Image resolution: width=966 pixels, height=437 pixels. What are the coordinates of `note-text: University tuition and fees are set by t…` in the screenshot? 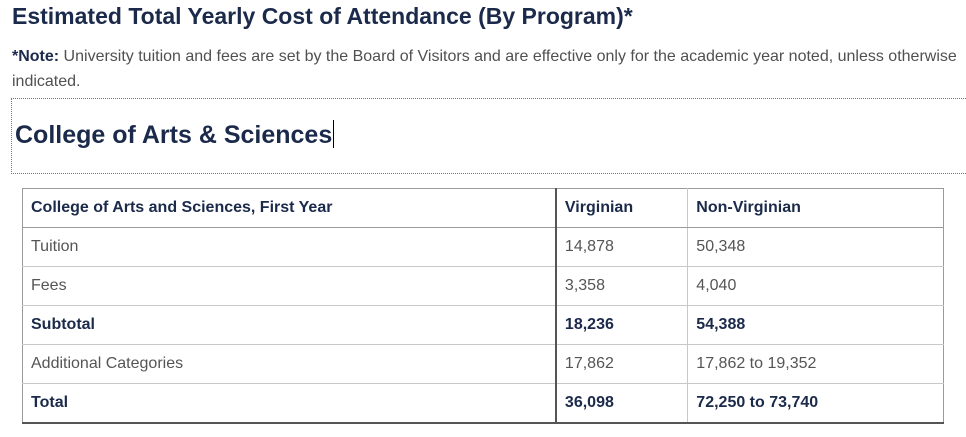 It's located at (484, 69).